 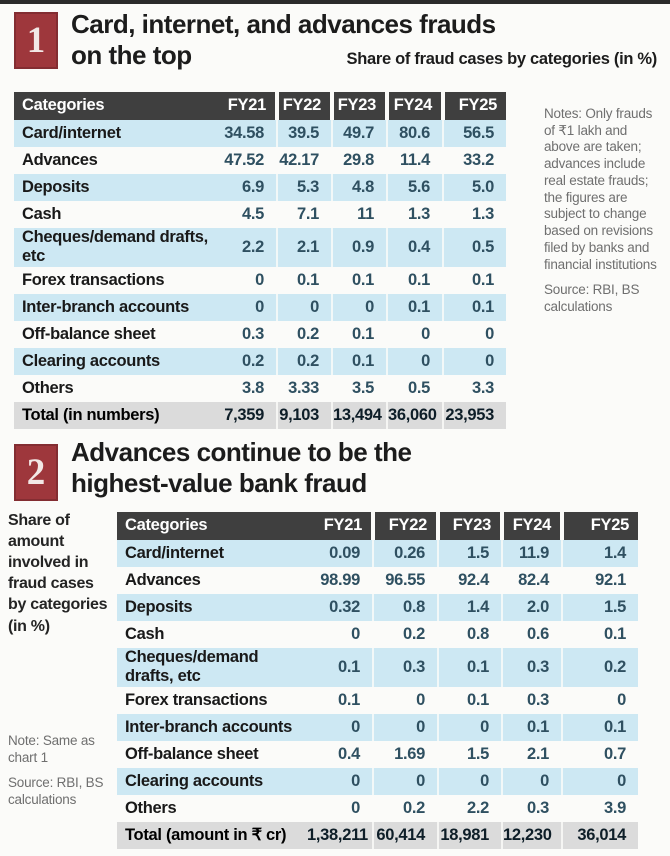 I want to click on category-cell: Cash, so click(x=145, y=633).